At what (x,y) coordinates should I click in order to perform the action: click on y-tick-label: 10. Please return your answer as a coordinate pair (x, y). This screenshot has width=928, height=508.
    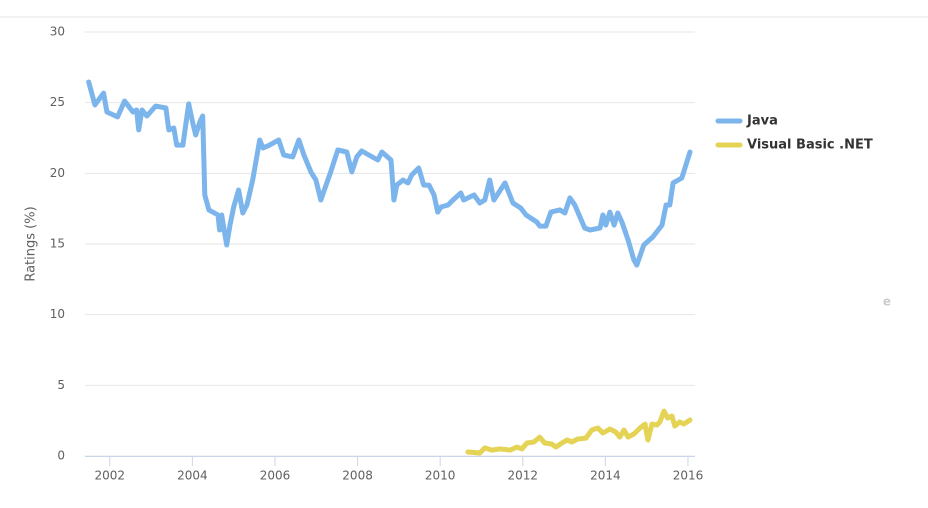
    Looking at the image, I should click on (57, 314).